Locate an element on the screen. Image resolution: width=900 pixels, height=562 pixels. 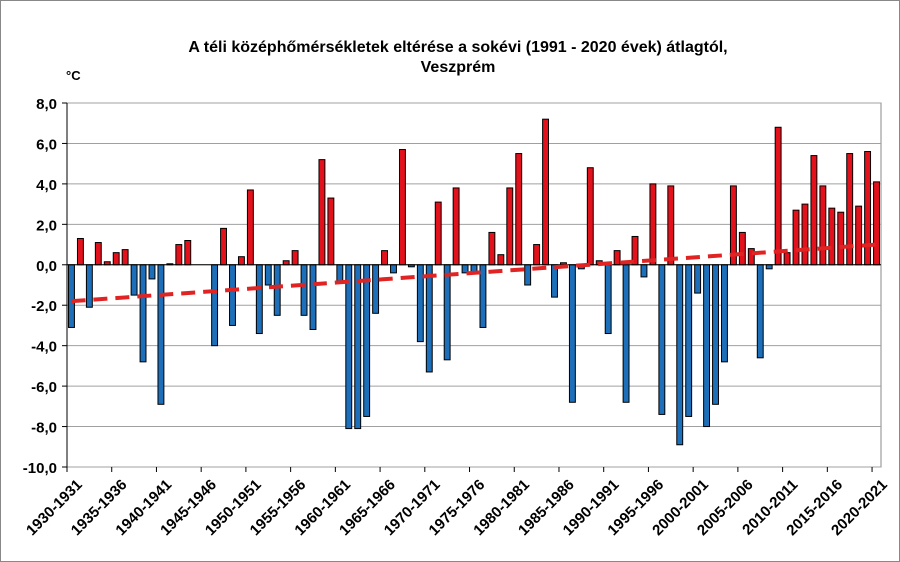
y-tick-label: 8,0 is located at coordinates (46, 104).